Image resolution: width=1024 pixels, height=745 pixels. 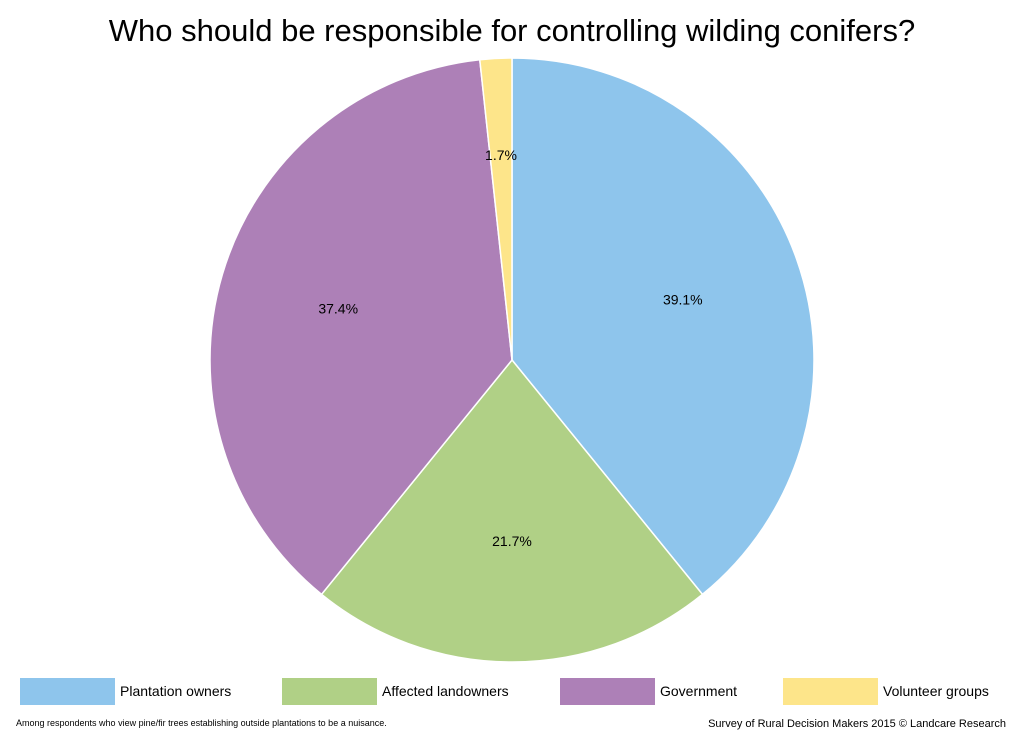 I want to click on pie-value-label: 1.7%, so click(x=501, y=155).